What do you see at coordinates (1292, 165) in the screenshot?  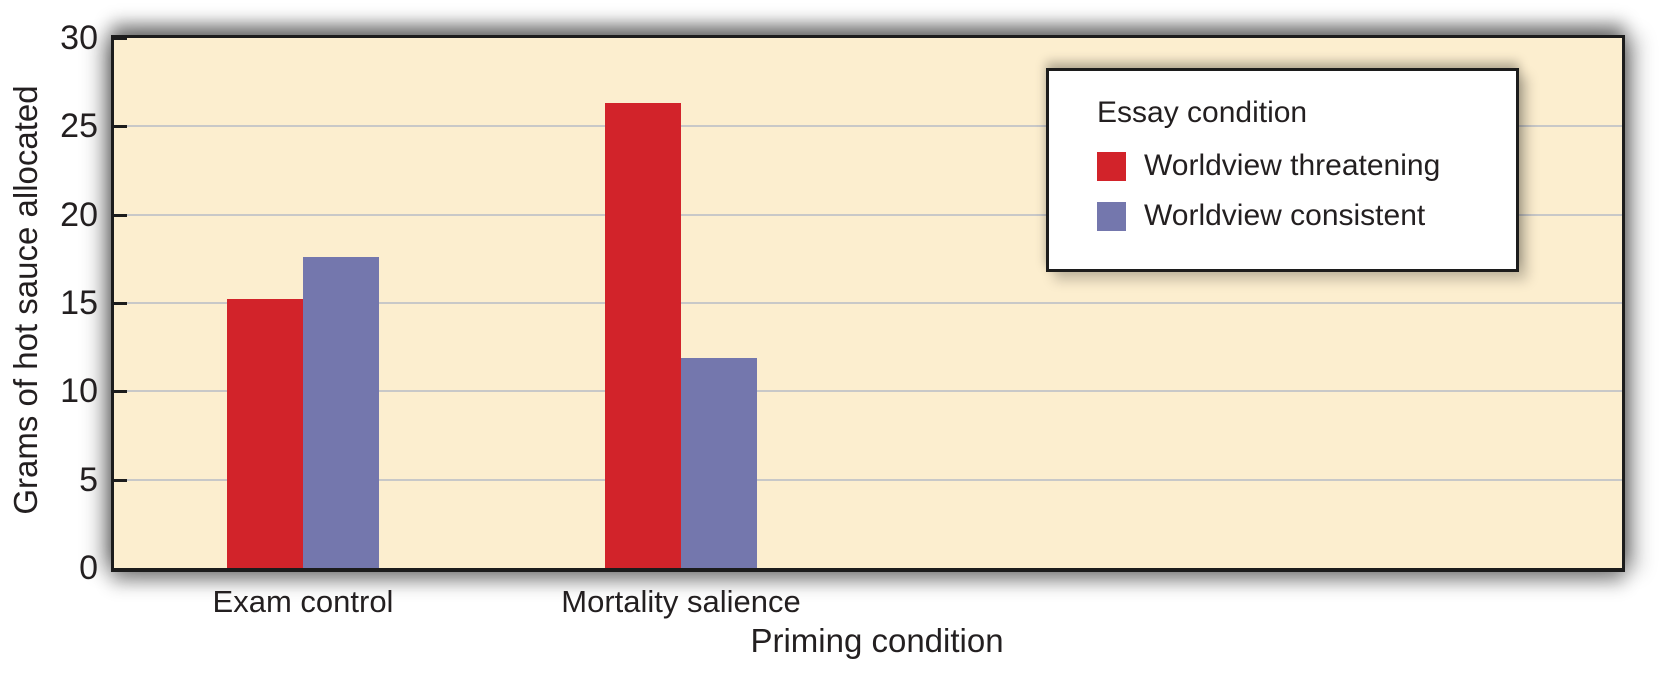 I see `legend-item-label: Worldview threatening` at bounding box center [1292, 165].